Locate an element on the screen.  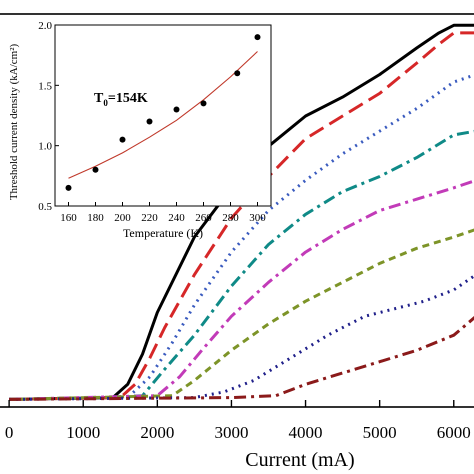
t0-annotation-subscript: 0 is located at coordinates (105, 103).